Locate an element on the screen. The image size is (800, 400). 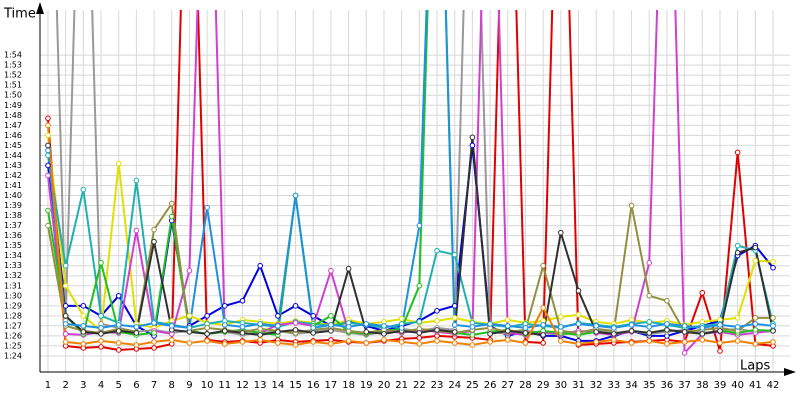
x-tick-label: 5 is located at coordinates (119, 385).